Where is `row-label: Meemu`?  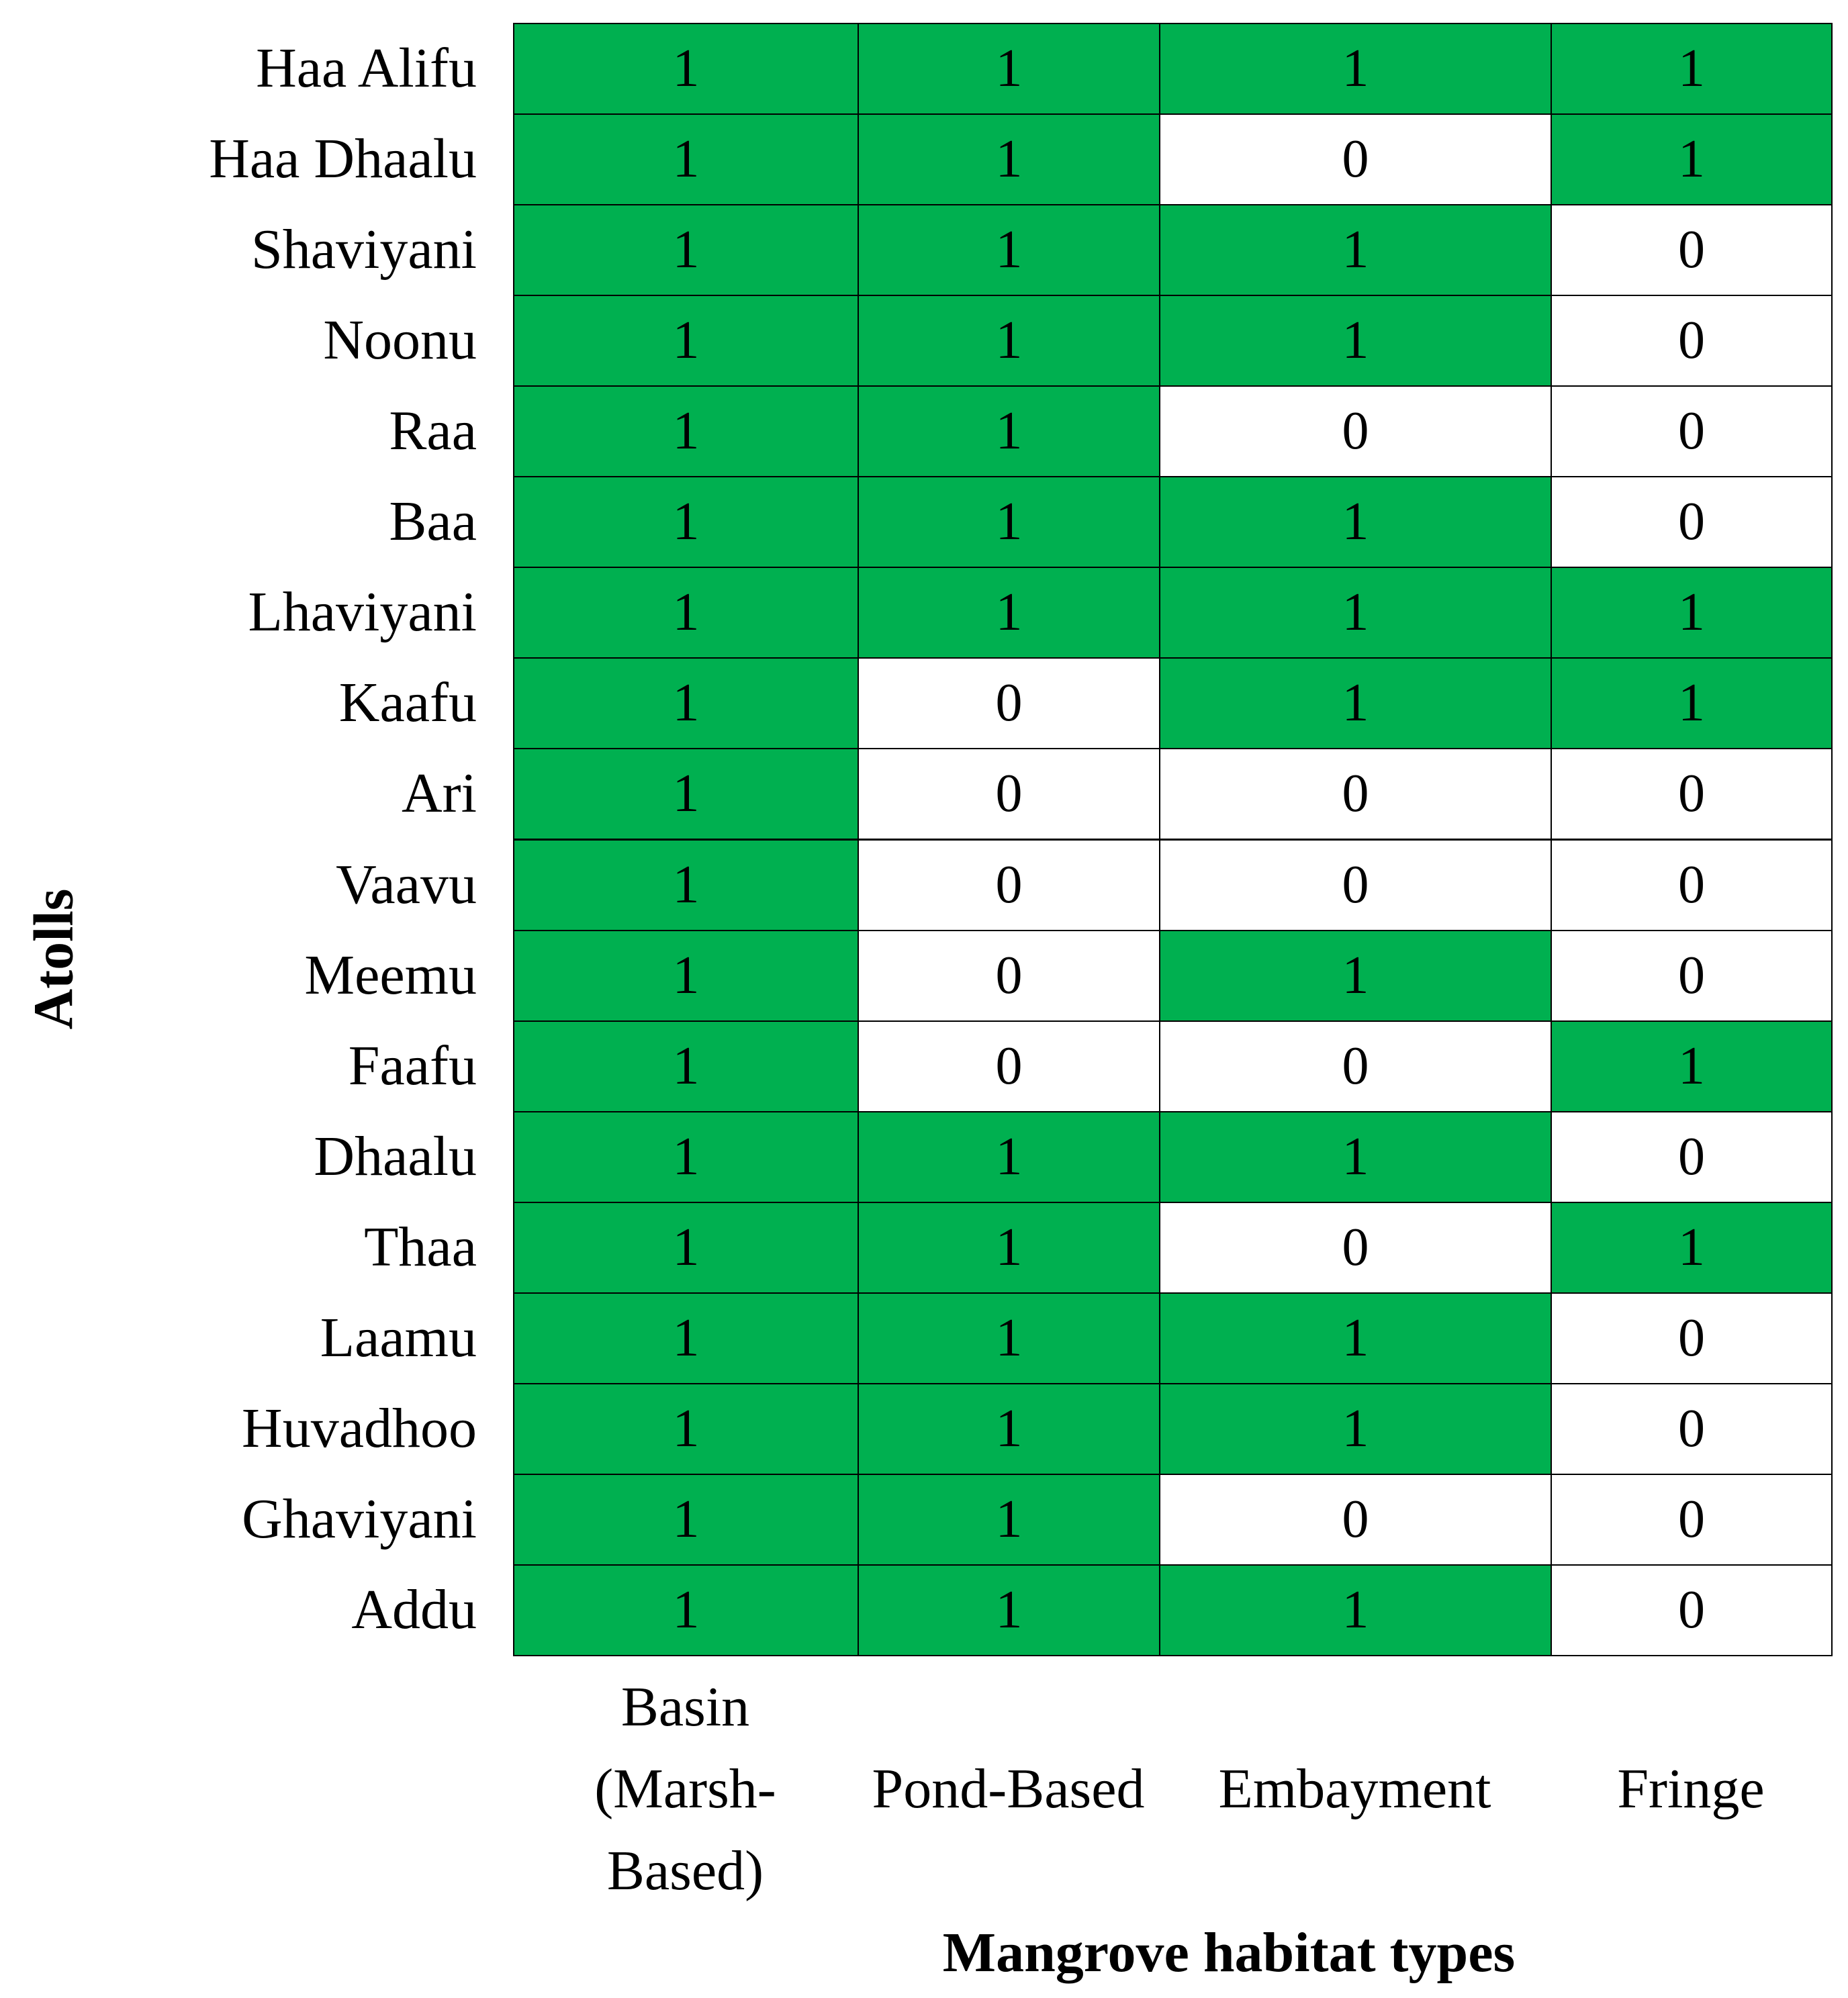 row-label: Meemu is located at coordinates (390, 974).